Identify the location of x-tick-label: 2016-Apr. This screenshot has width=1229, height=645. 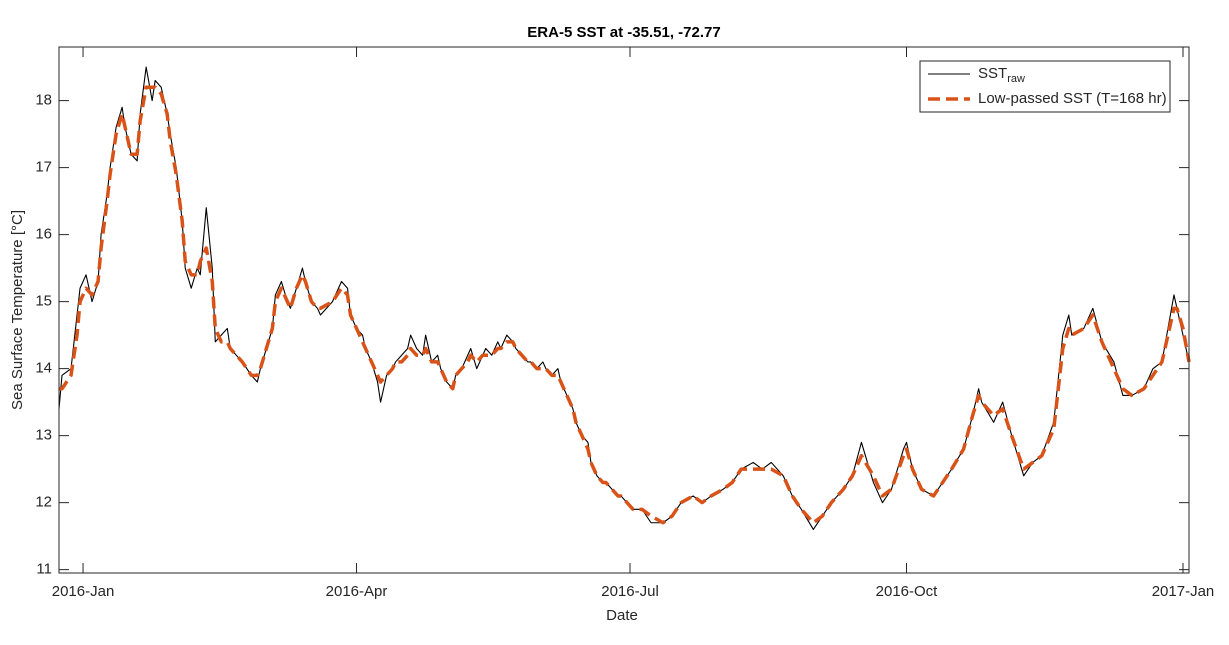
(357, 591).